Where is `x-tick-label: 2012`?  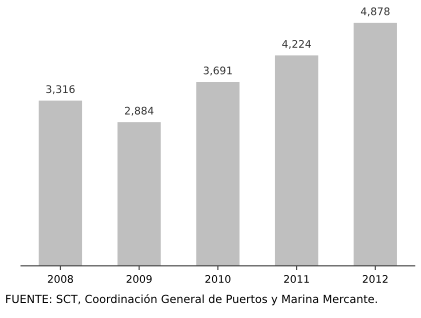
x-tick-label: 2012 is located at coordinates (375, 279).